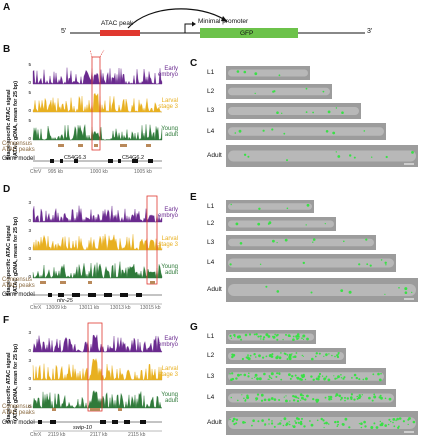 This screenshot has width=422, height=440. Describe the element at coordinates (211, 131) in the screenshot. I see `panel-c-stage-label-4: L4` at that location.